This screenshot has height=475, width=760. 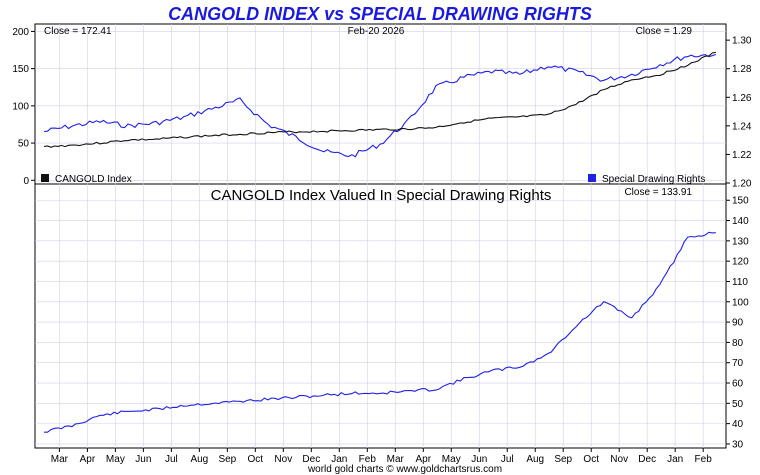 What do you see at coordinates (376, 31) in the screenshot?
I see `top-date: Feb-20 2026` at bounding box center [376, 31].